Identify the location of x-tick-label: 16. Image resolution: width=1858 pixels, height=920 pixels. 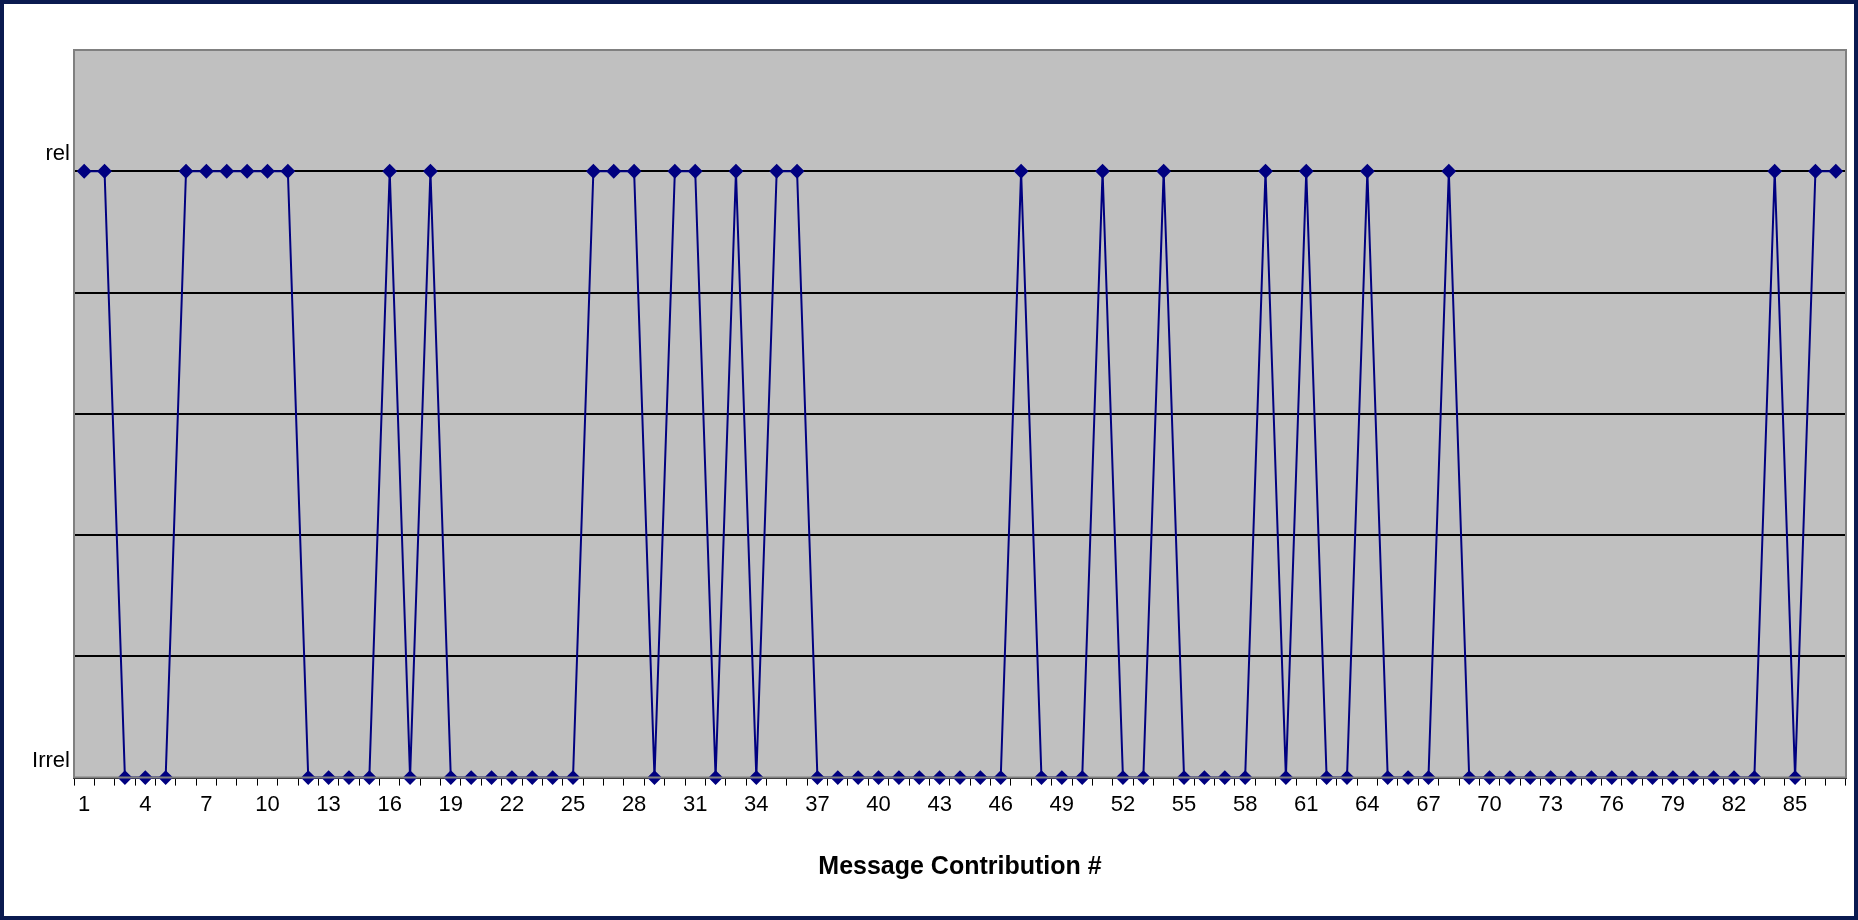
(389, 803).